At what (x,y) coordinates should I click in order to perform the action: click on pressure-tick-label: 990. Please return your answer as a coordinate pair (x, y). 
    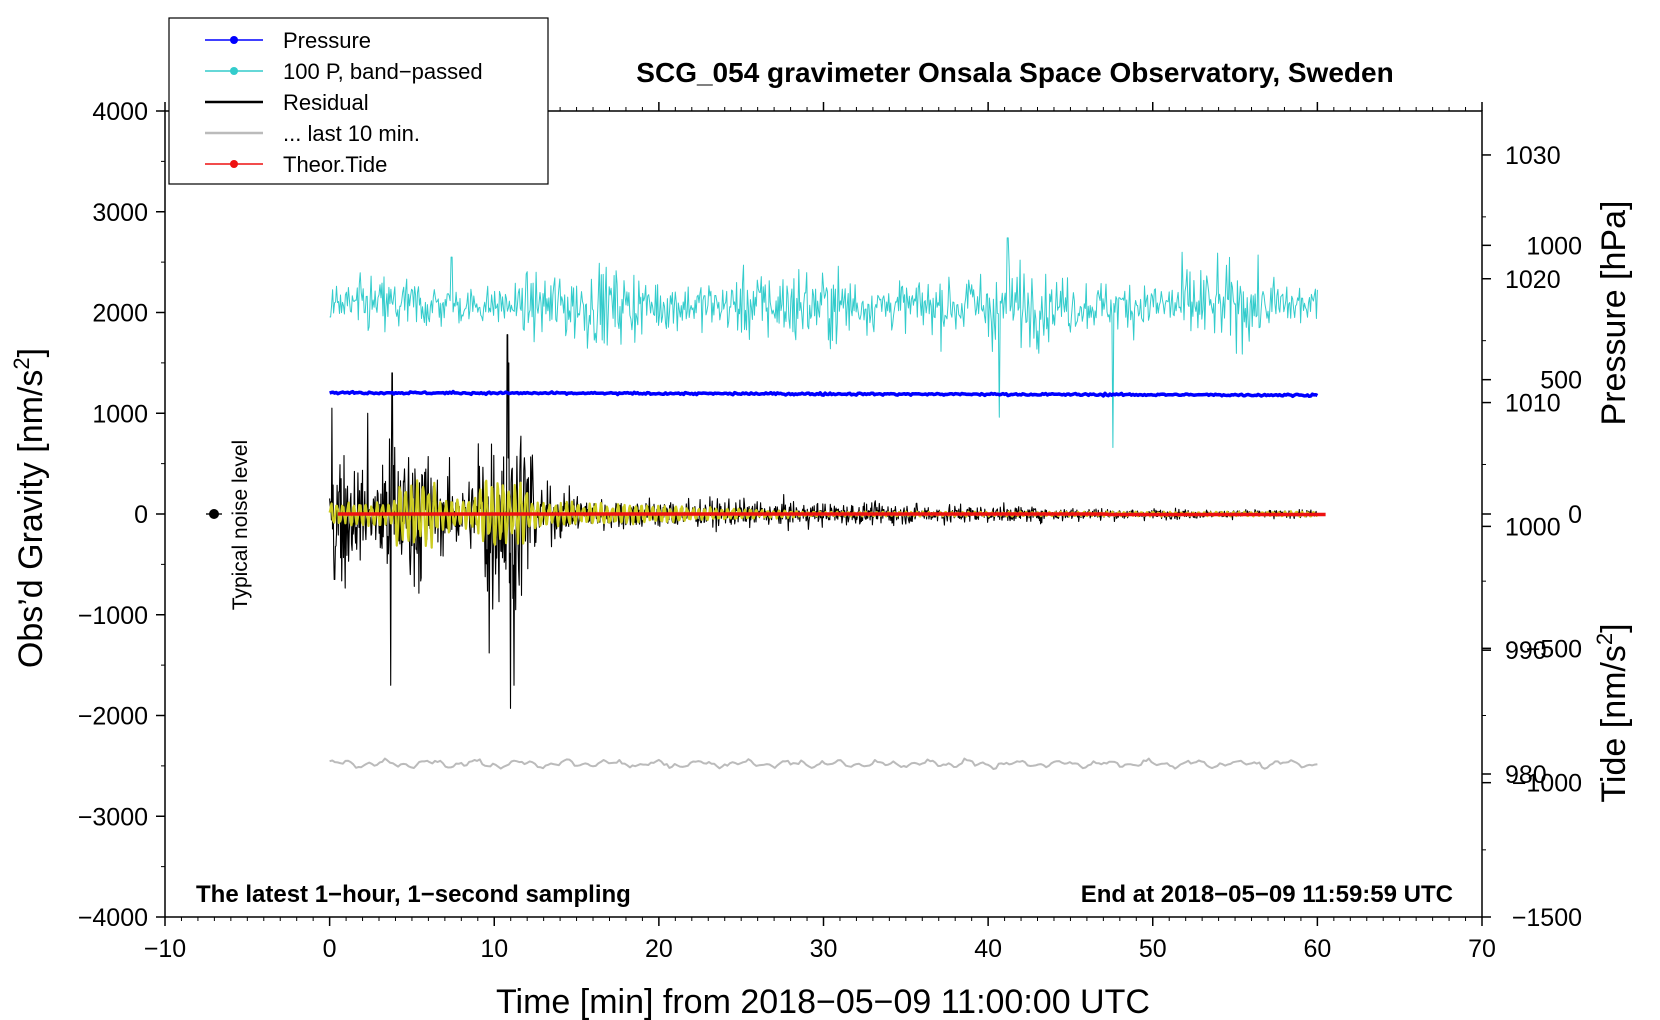
    Looking at the image, I should click on (1526, 651).